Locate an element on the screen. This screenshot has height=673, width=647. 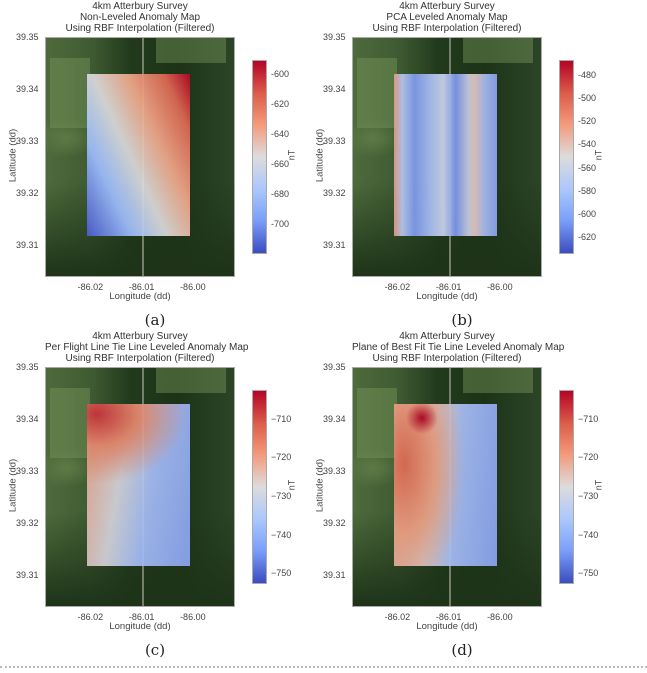
colorbar-tick-label: -700 is located at coordinates (280, 224).